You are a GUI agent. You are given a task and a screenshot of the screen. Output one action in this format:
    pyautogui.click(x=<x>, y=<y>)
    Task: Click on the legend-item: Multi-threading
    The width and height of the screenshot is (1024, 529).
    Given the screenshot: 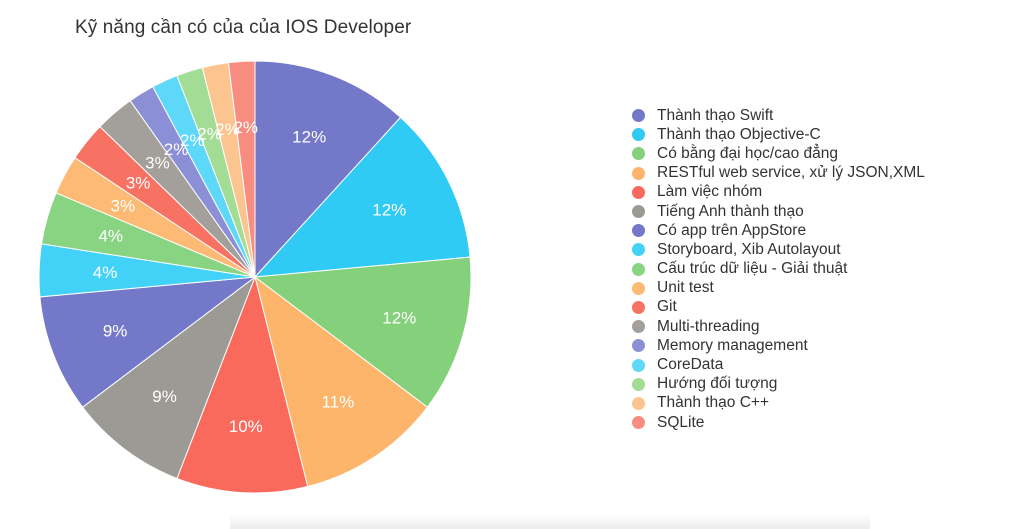 What is the action you would take?
    pyautogui.click(x=778, y=326)
    